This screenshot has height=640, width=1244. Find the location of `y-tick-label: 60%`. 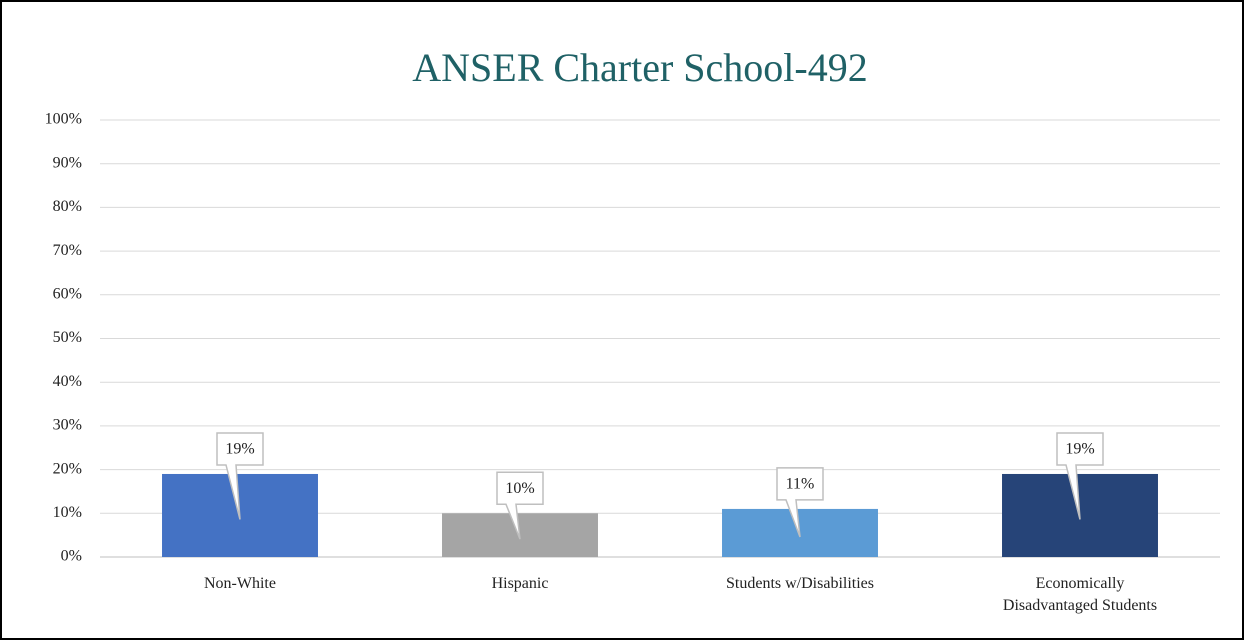

y-tick-label: 60% is located at coordinates (67, 293).